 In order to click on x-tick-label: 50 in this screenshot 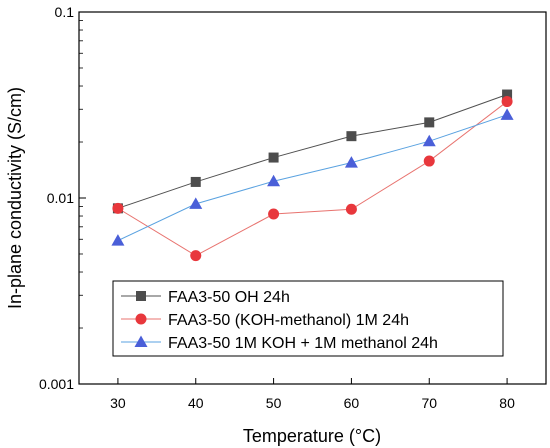, I will do `click(274, 403)`.